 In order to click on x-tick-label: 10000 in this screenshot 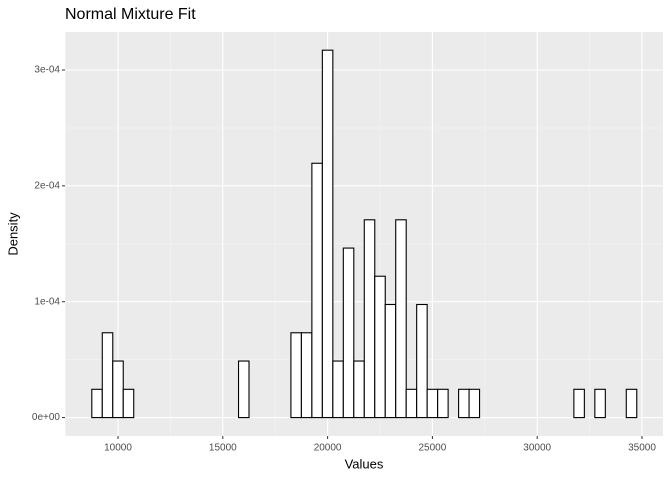, I will do `click(118, 448)`.